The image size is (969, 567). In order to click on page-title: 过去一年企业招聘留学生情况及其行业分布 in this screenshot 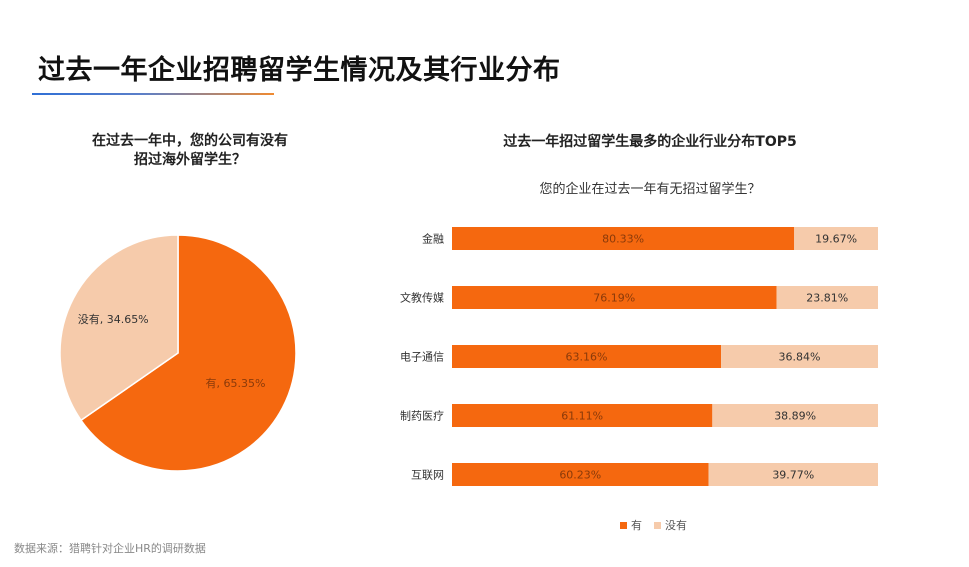, I will do `click(299, 70)`.